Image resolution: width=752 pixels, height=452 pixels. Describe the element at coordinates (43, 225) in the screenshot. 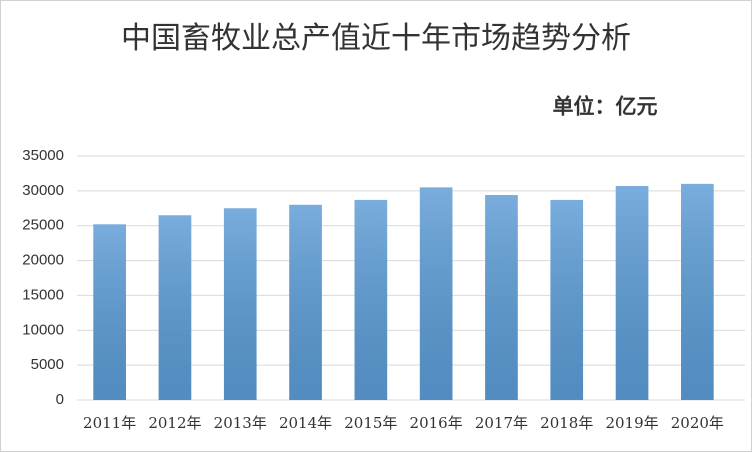

I see `y-tick-label: 25000` at that location.